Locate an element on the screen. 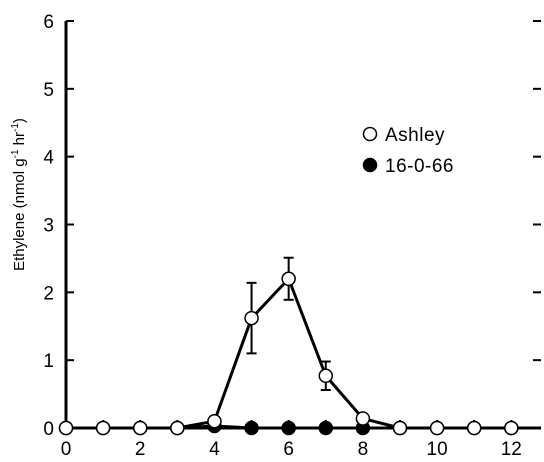  x-tick-label: 8 is located at coordinates (363, 449).